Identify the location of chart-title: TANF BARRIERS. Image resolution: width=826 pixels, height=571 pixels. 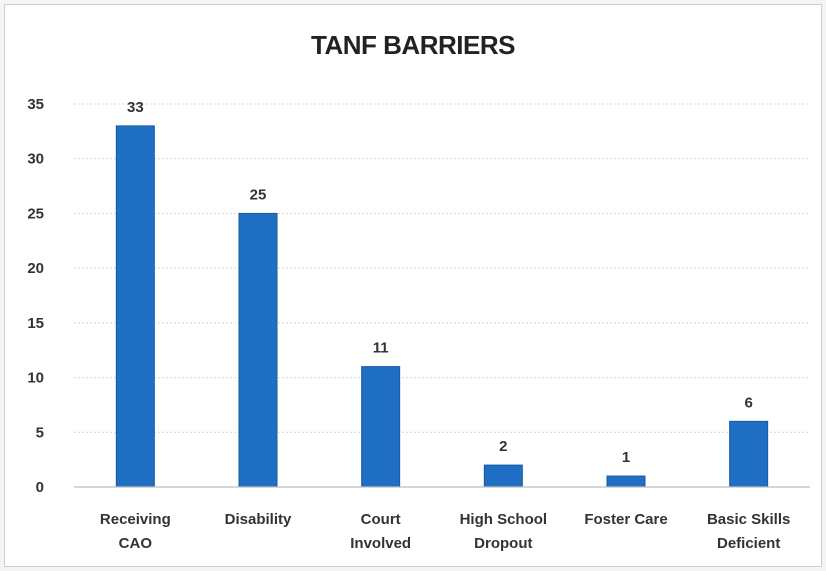
(413, 45).